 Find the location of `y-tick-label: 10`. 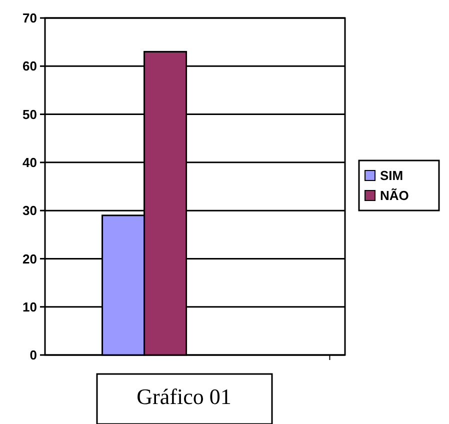

y-tick-label: 10 is located at coordinates (29, 306).